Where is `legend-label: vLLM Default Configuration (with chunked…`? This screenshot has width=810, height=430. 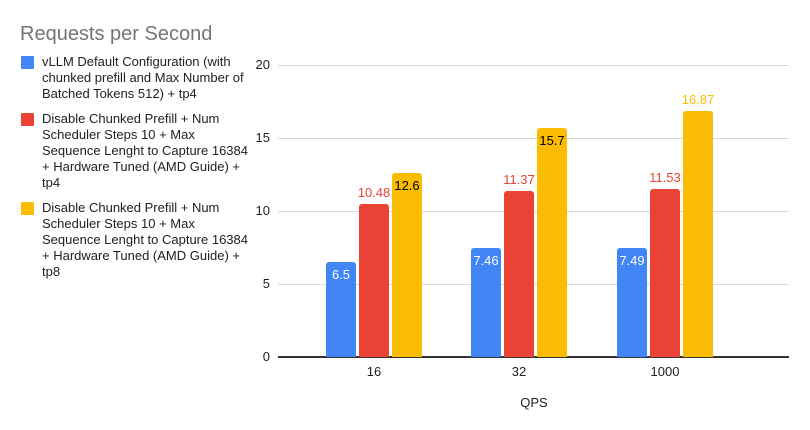
legend-label: vLLM Default Configuration (with chunked… is located at coordinates (143, 77).